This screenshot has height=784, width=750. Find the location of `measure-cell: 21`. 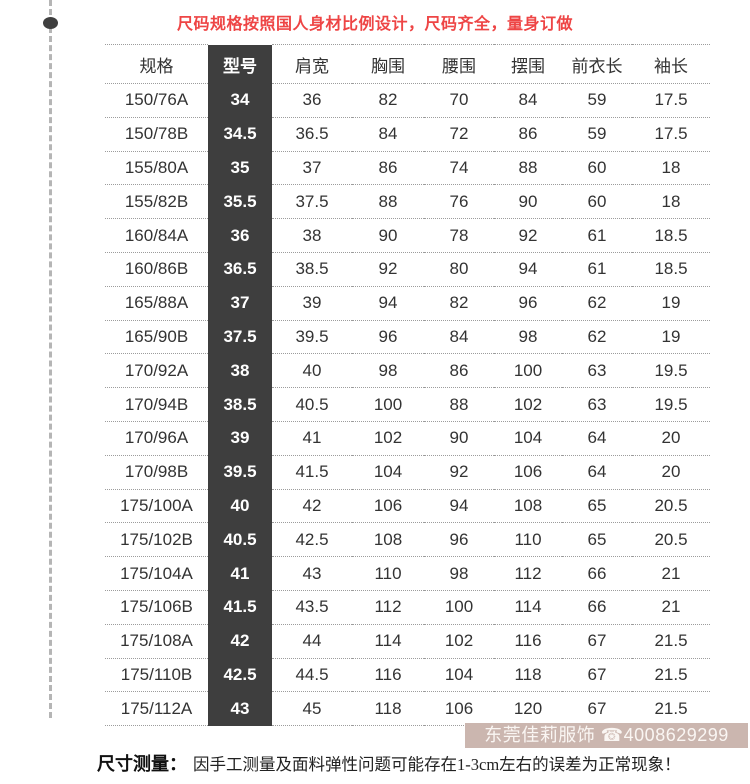

measure-cell: 21 is located at coordinates (671, 573).